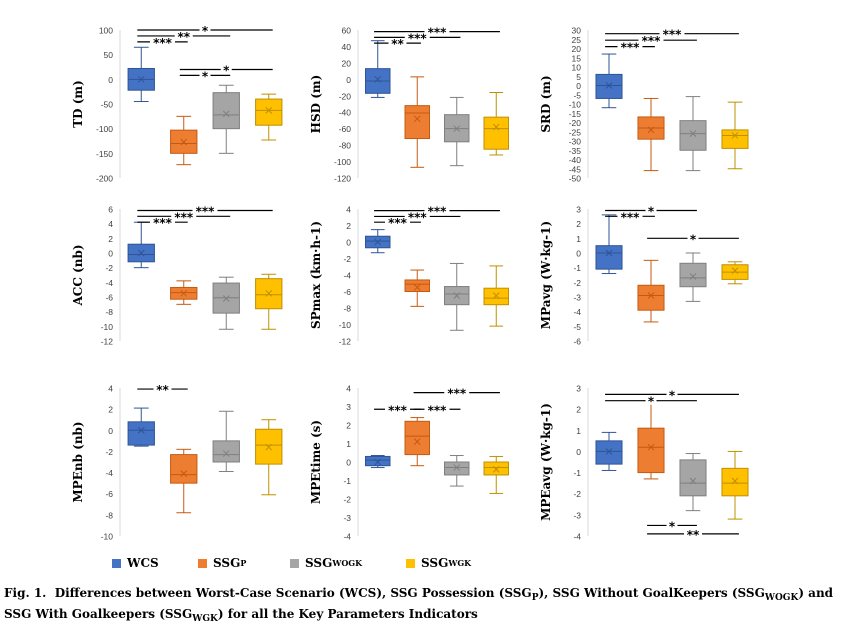 Image resolution: width=850 pixels, height=632 pixels. Describe the element at coordinates (294, 563) in the screenshot. I see `legend-swatch-ssgwogk` at that location.